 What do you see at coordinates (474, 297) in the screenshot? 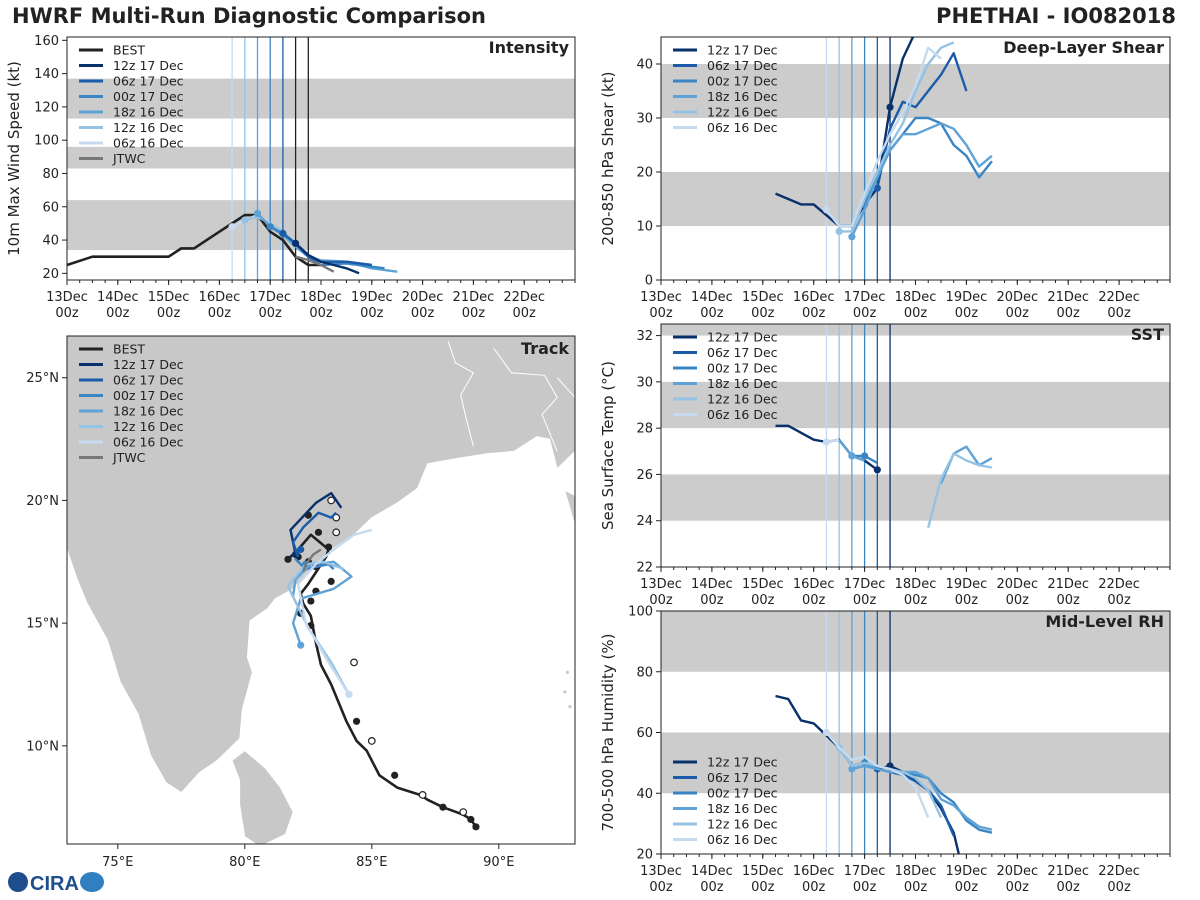
I see `intensity-xtick-label: 21Dec` at bounding box center [474, 297].